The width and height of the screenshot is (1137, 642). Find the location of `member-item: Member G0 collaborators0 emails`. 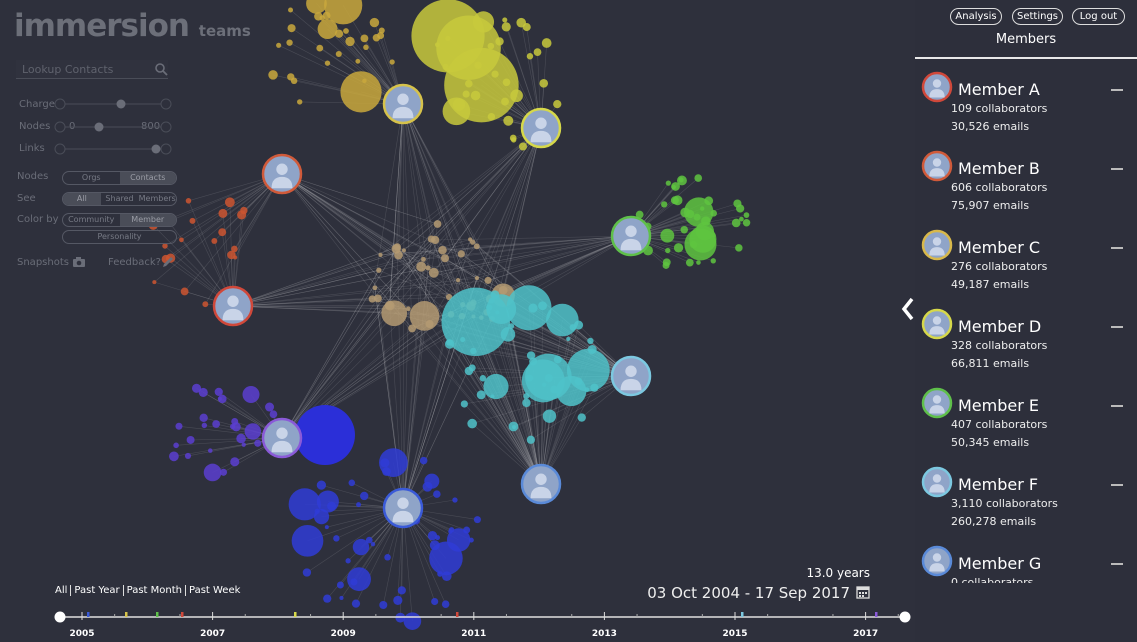

member-item: Member G0 collaborators0 emails is located at coordinates (1026, 563).